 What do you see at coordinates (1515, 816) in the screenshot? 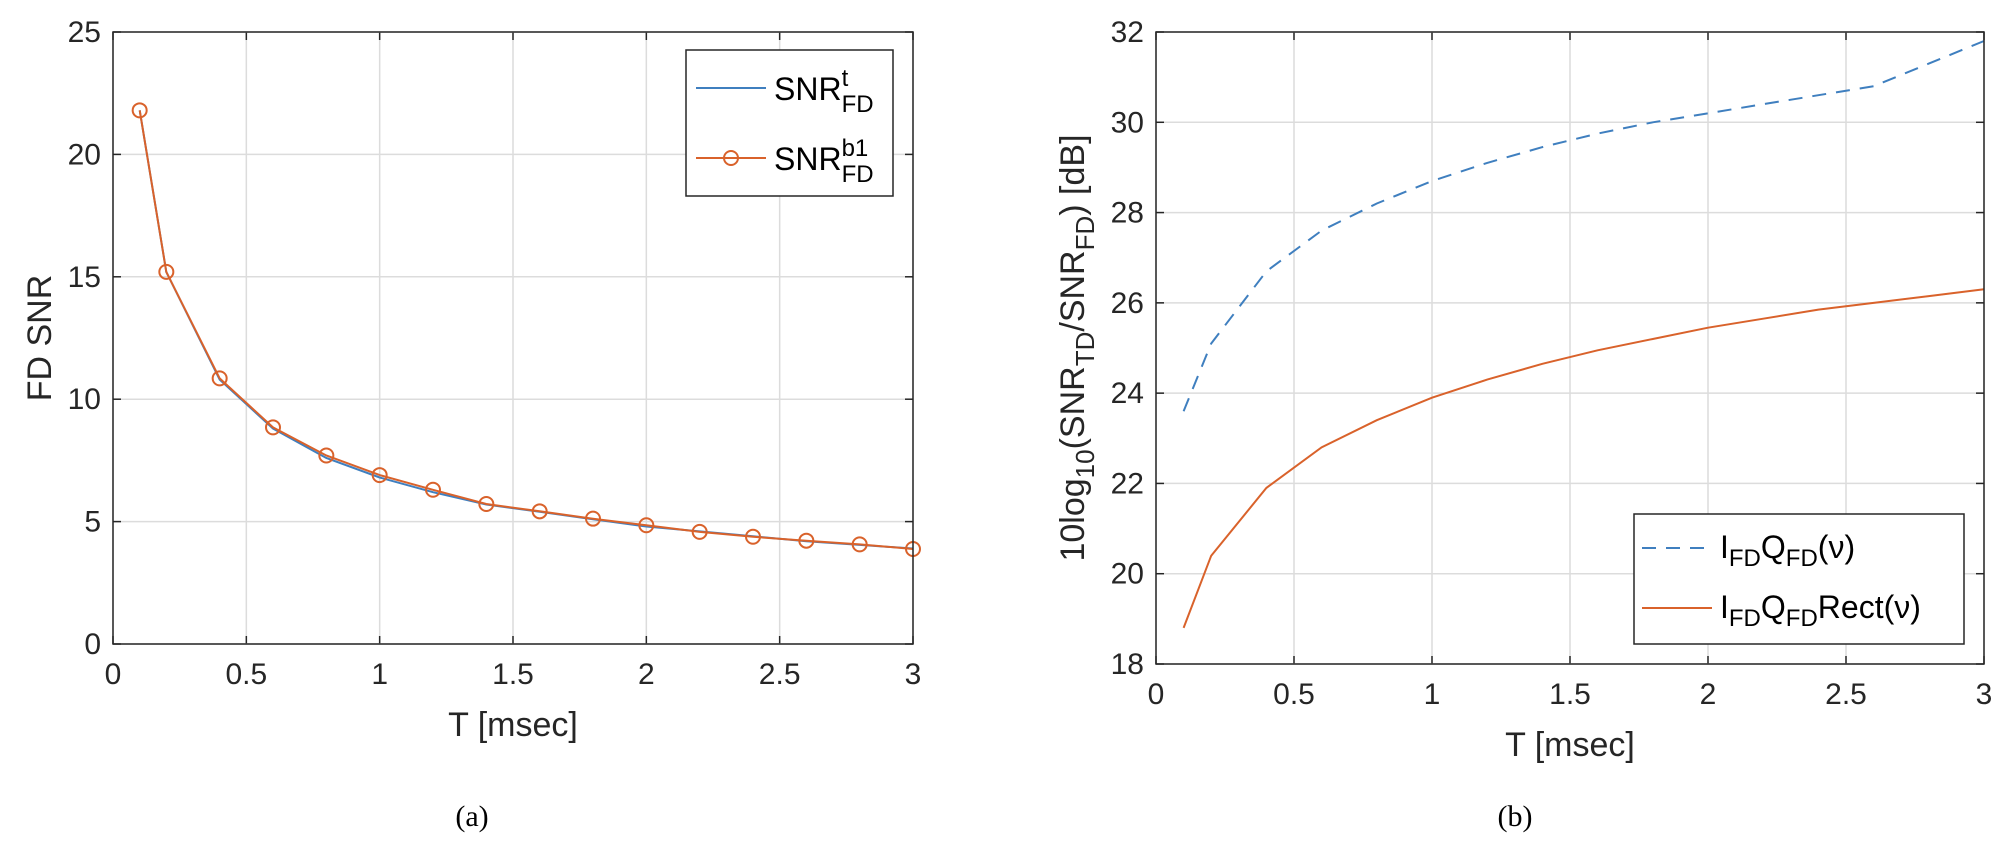
I see `caption-b: (b)` at bounding box center [1515, 816].